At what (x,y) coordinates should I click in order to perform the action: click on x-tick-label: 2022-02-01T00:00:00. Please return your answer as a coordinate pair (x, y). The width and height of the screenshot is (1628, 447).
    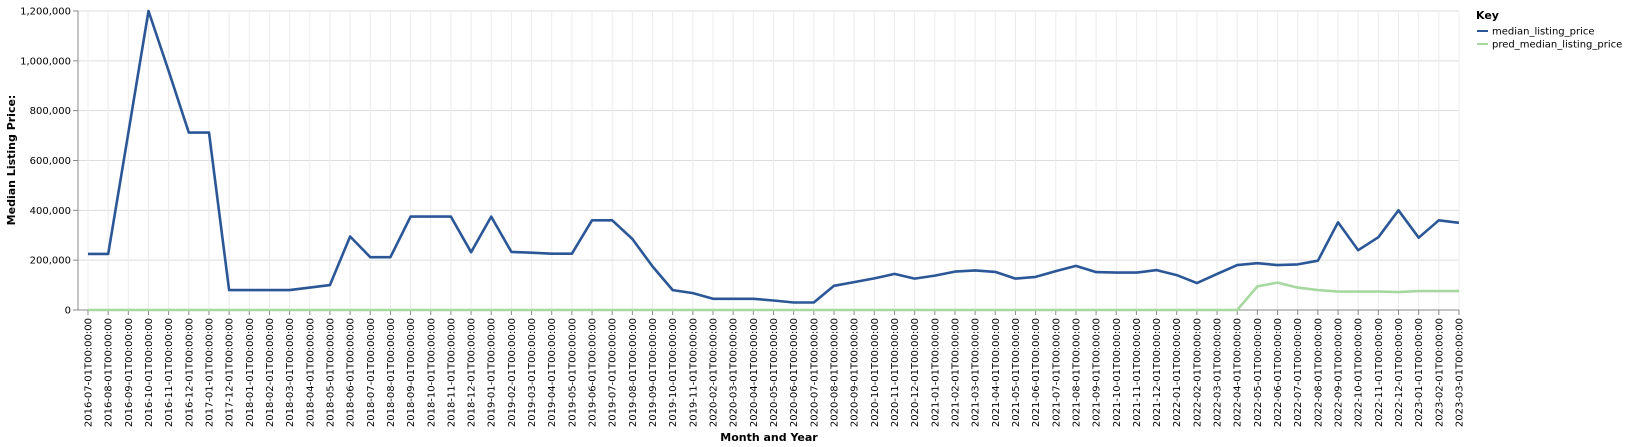
    Looking at the image, I should click on (1197, 372).